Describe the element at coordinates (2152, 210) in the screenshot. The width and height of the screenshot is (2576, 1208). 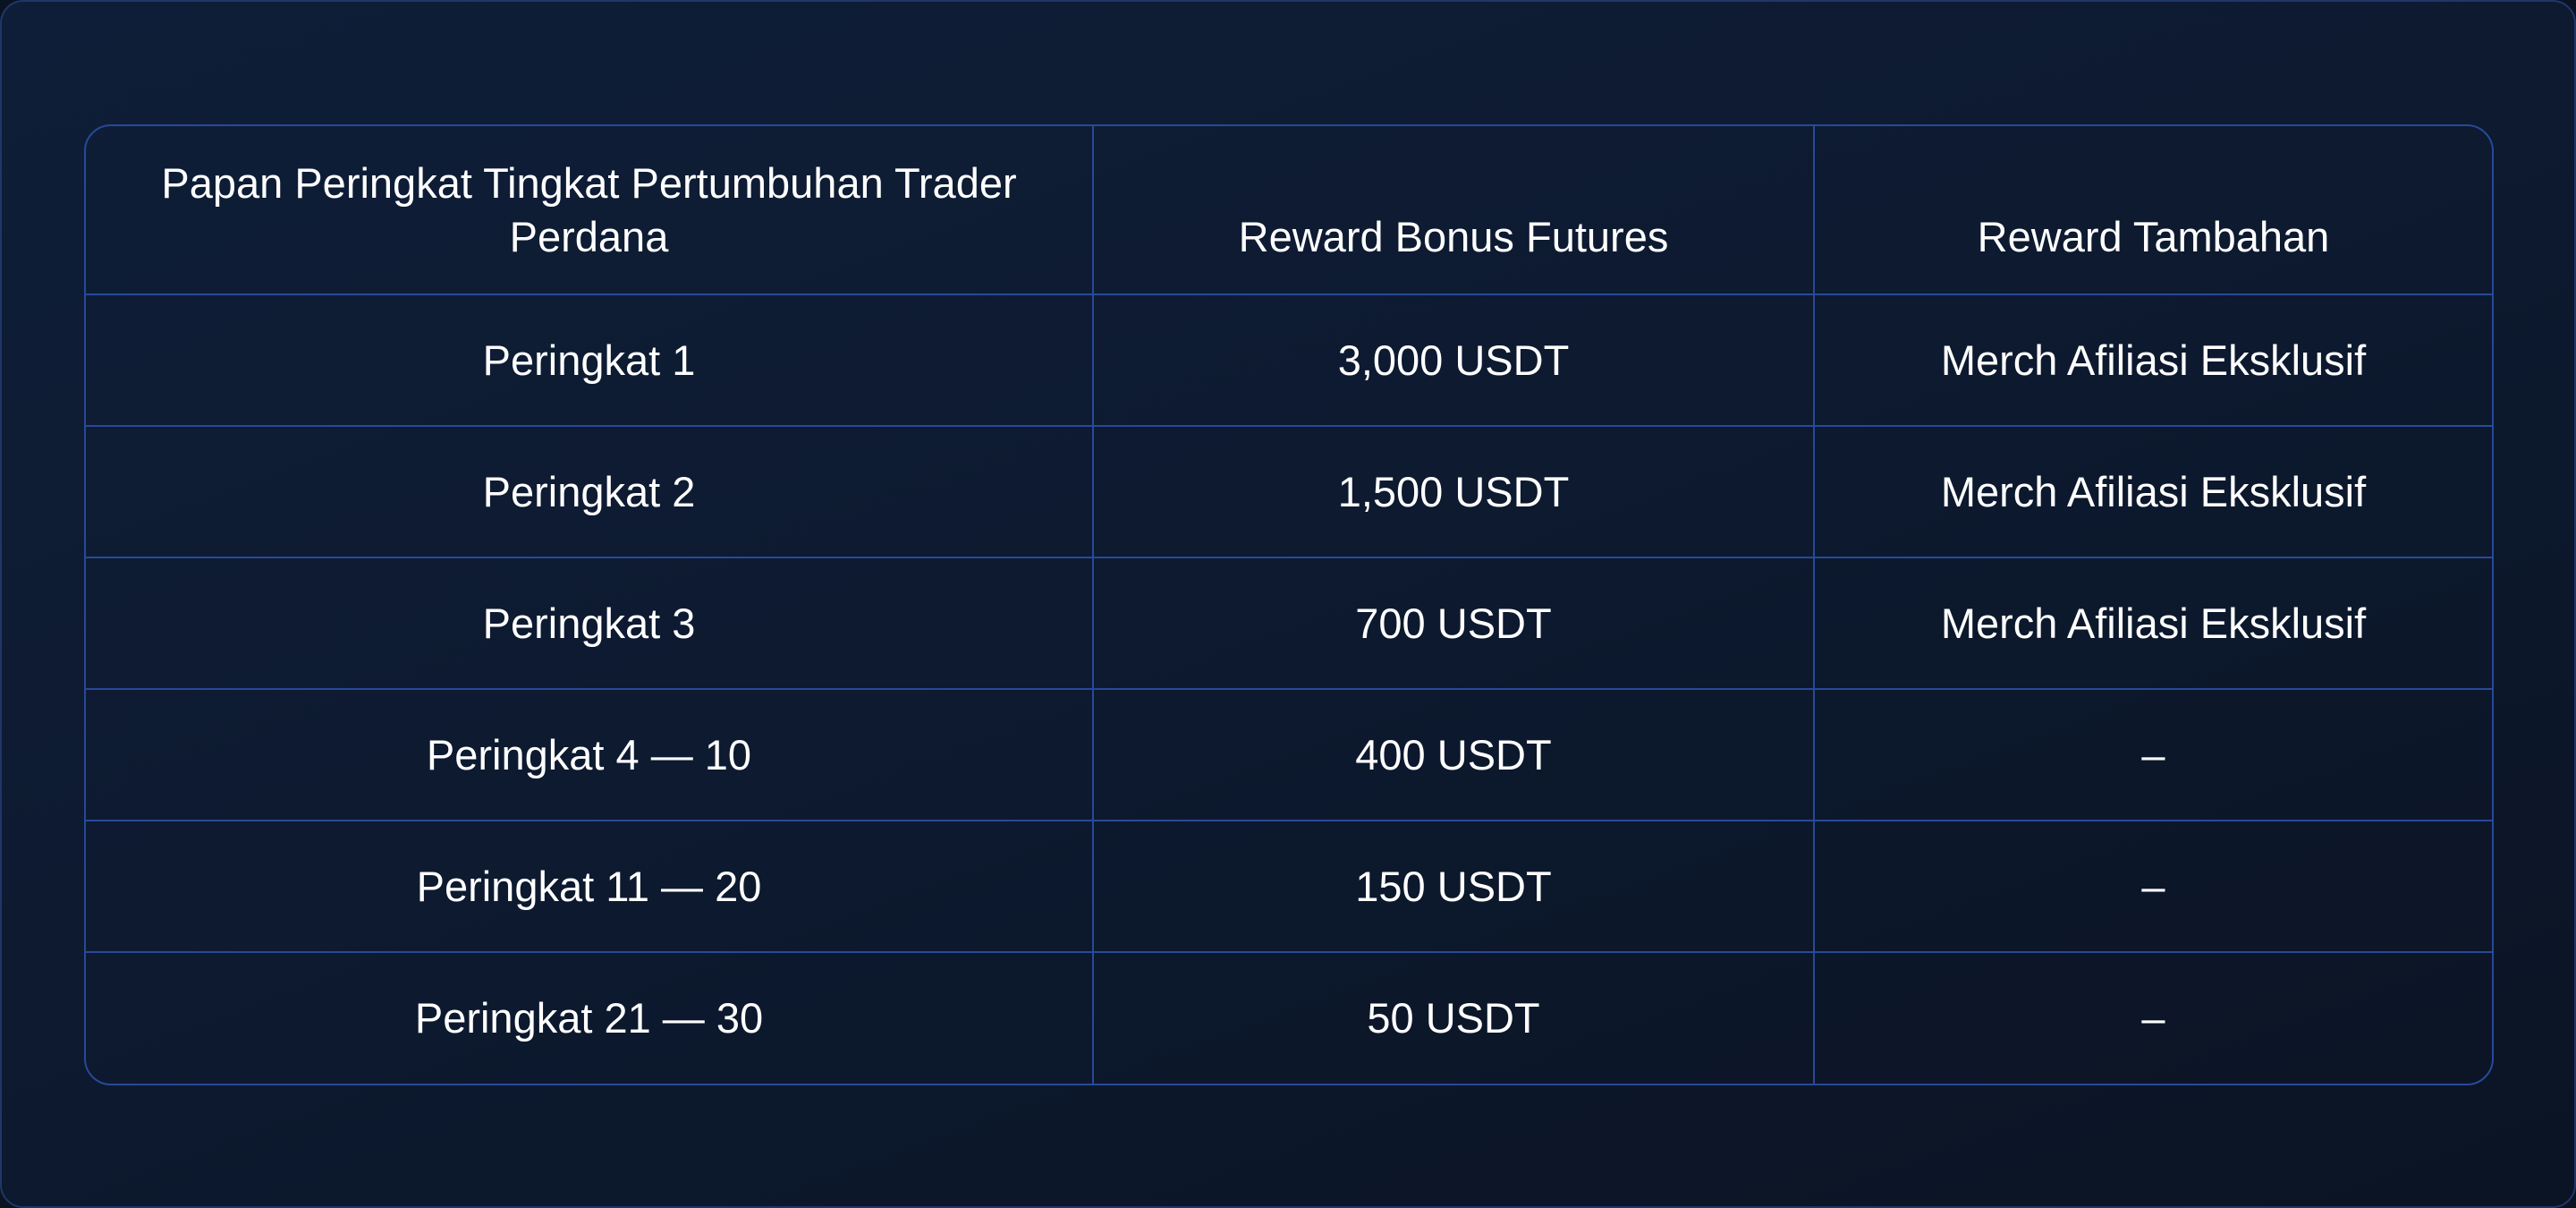
I see `header-extra-reward: Reward Tambahan` at that location.